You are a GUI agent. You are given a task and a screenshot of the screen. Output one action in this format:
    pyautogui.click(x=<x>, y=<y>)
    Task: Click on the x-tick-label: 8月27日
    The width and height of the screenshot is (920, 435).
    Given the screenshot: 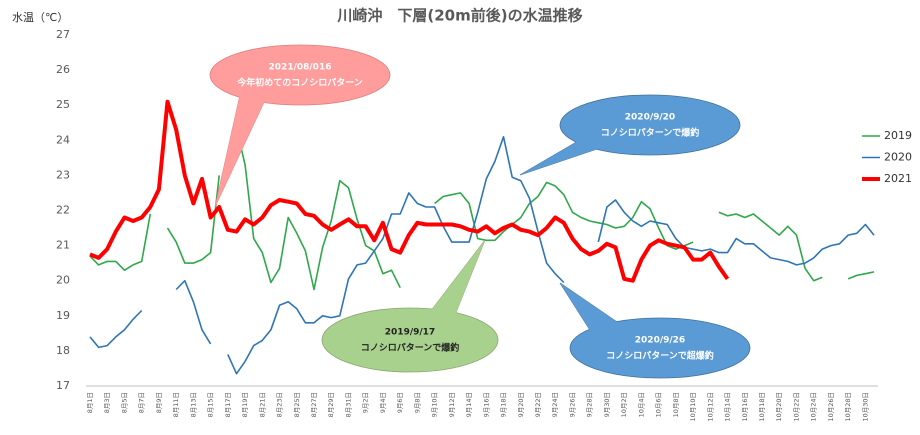 What is the action you would take?
    pyautogui.click(x=314, y=404)
    